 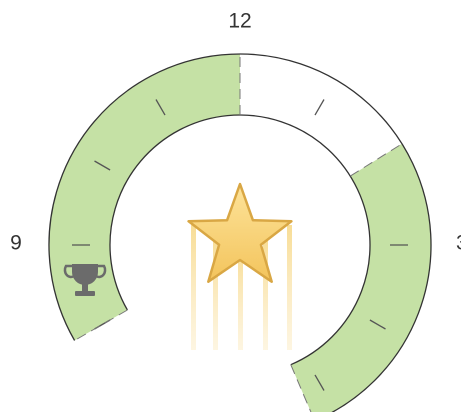 I want to click on star-streaks, so click(x=241, y=287).